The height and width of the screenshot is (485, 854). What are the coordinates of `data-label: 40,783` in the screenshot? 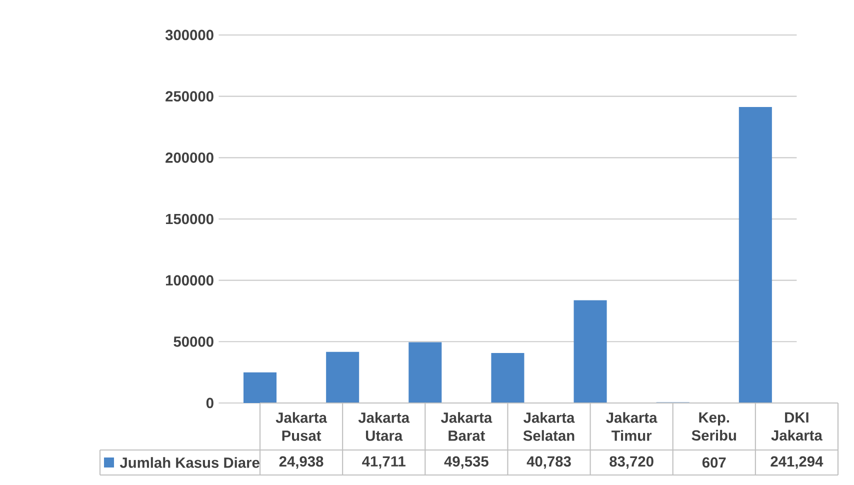 It's located at (548, 462).